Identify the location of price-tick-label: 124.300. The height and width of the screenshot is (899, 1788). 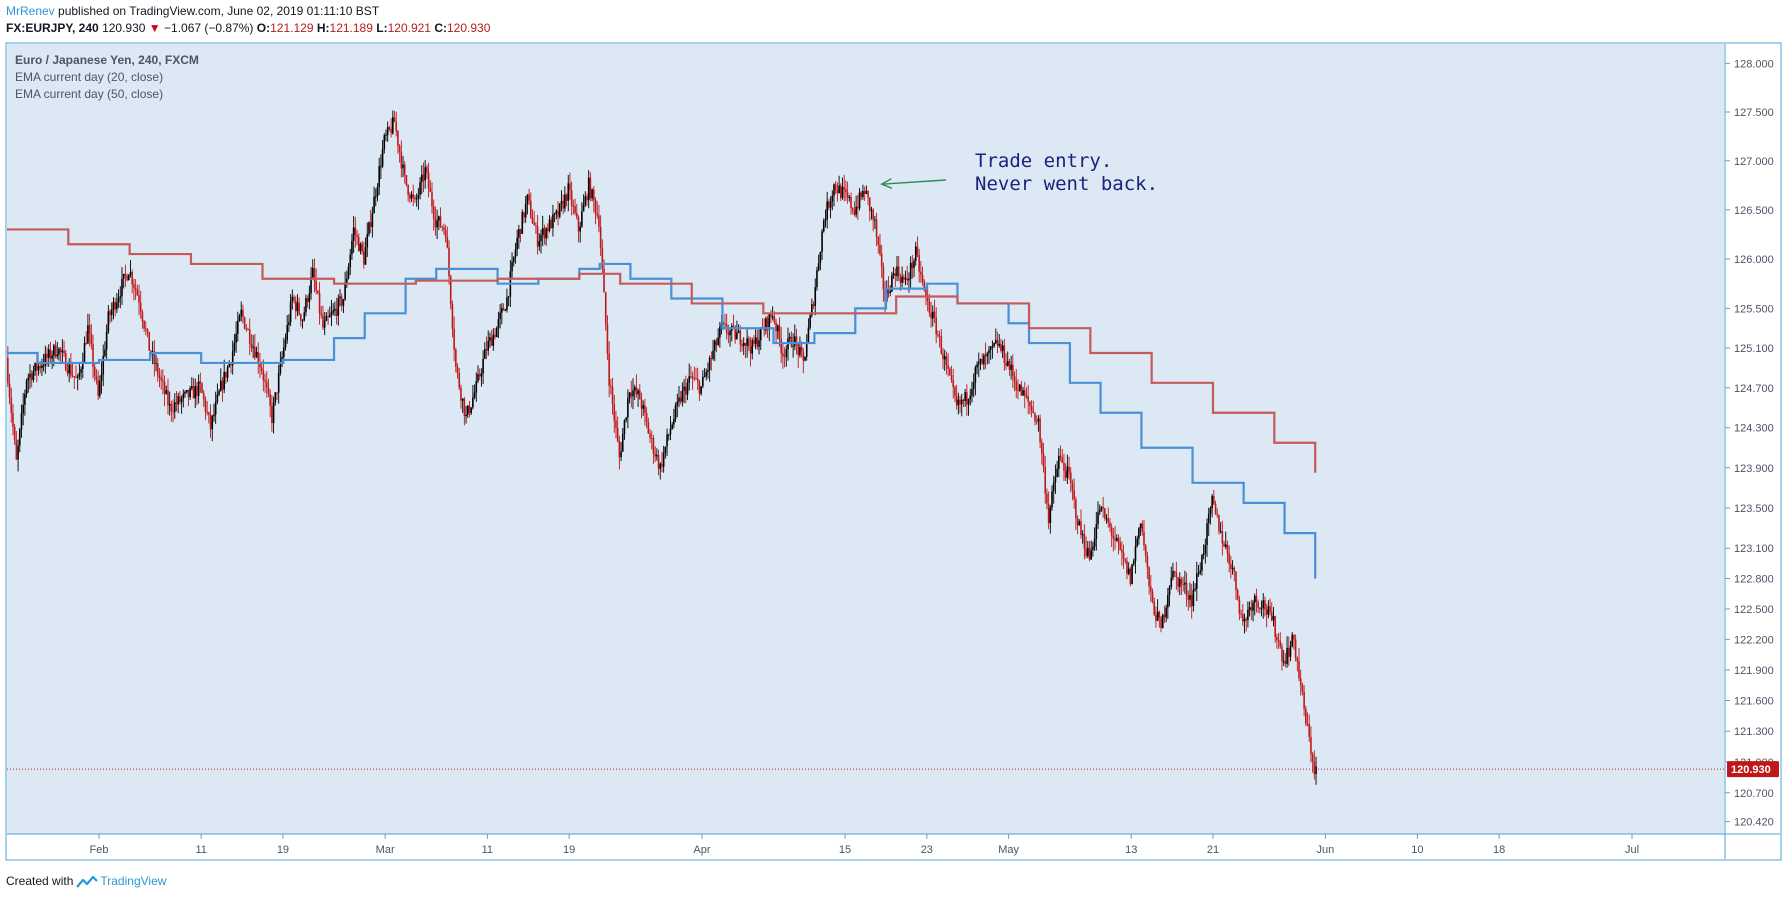
(1754, 429).